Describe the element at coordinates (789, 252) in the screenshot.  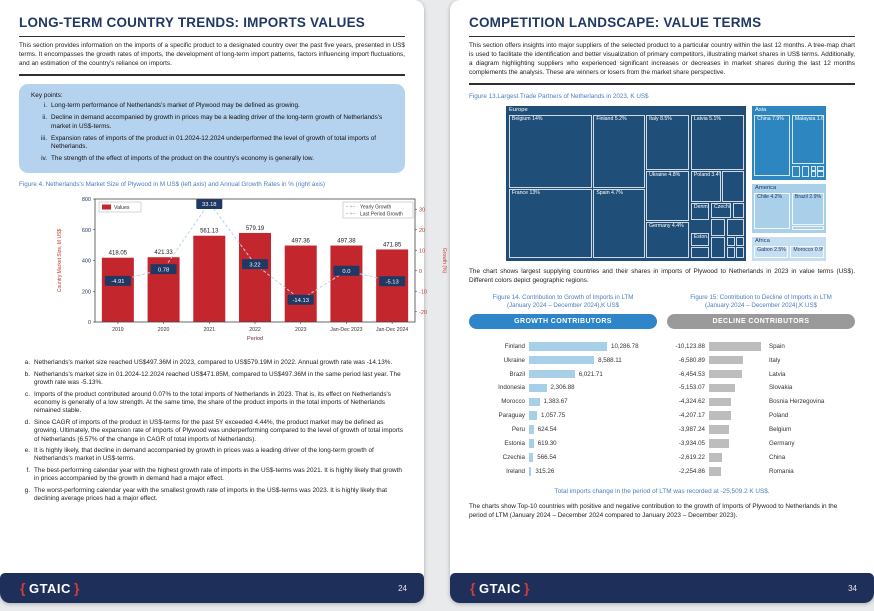
I see `treemap-region-cells: Gabon 2.5% Morocco 0.9%` at that location.